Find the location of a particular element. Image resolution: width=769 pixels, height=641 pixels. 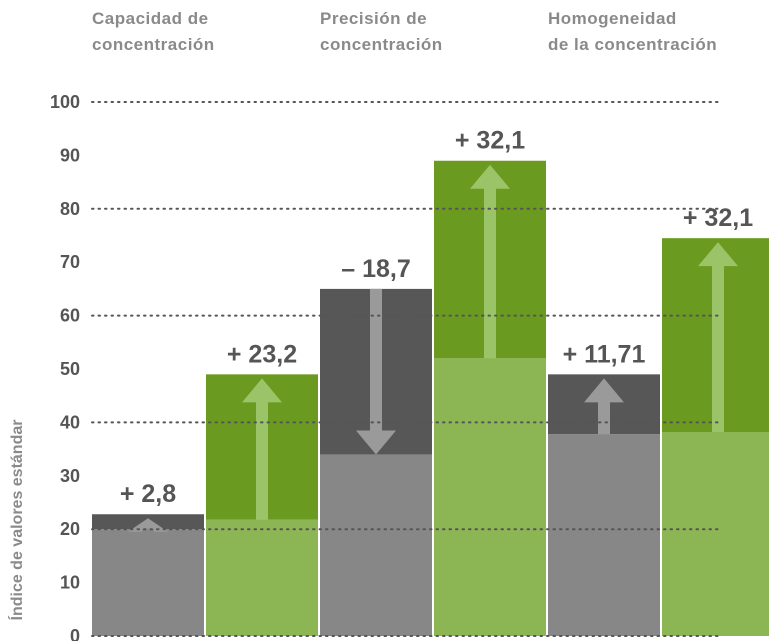

bar-data-label: + 11,71 is located at coordinates (604, 354).